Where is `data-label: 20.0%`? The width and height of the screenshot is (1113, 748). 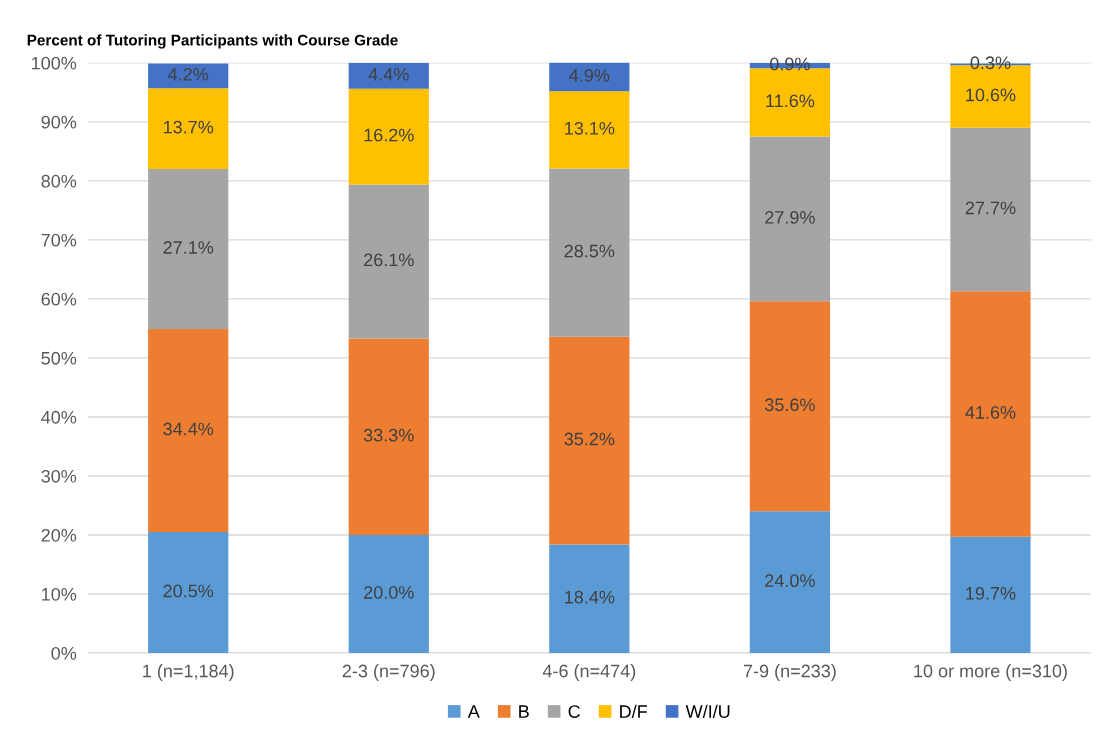 data-label: 20.0% is located at coordinates (389, 592).